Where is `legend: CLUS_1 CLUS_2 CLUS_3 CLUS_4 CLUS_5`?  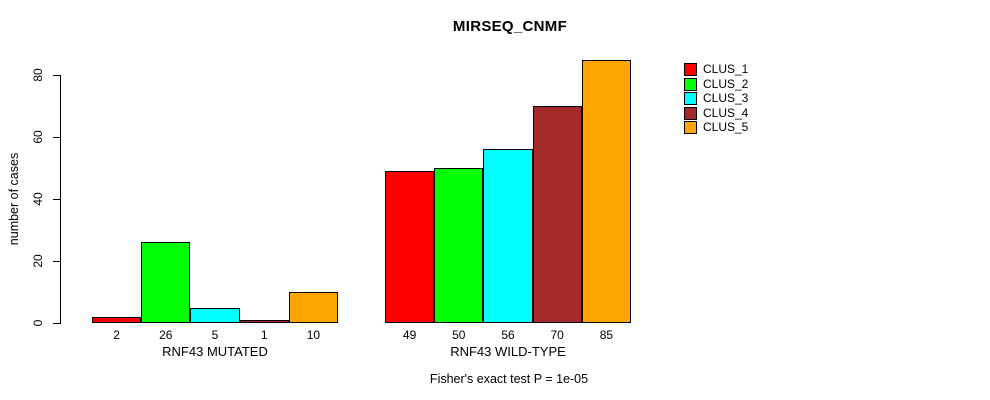
legend: CLUS_1 CLUS_2 CLUS_3 CLUS_4 CLUS_5 is located at coordinates (716, 99).